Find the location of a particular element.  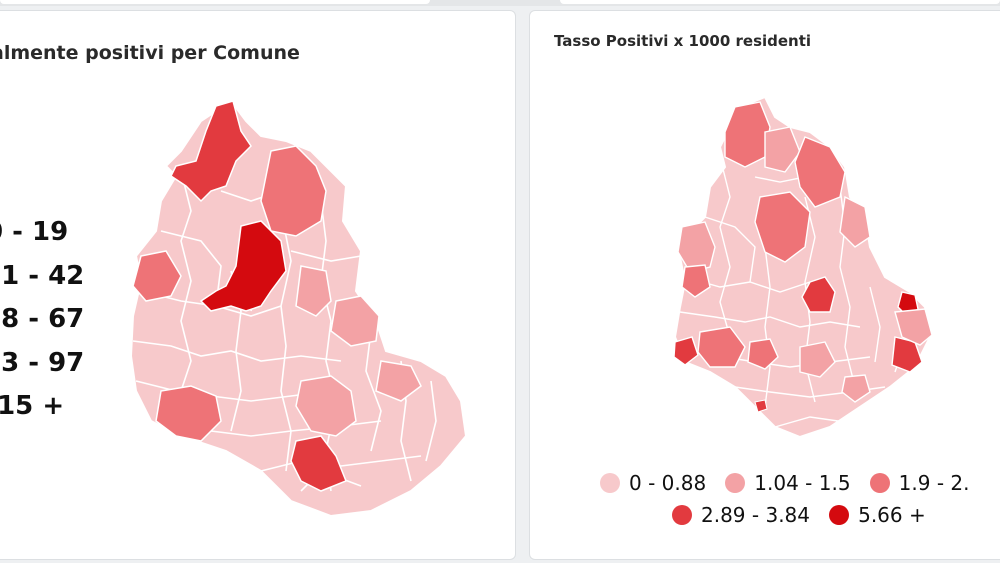

positives-legend: 0 - 19 21 - 42 48 - 67 93 - 97 315 + is located at coordinates (42, 320).